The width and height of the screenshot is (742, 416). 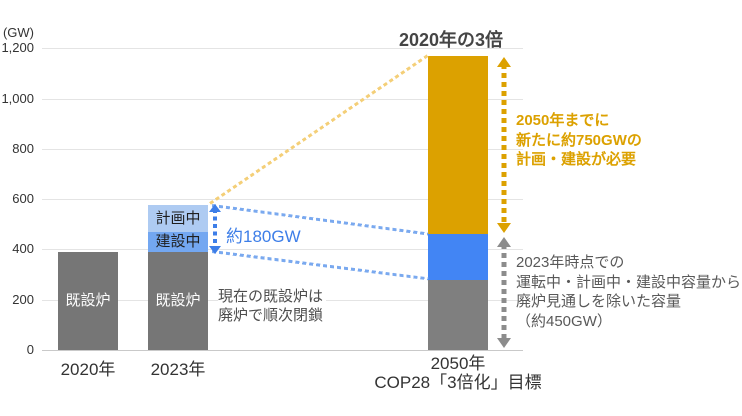 I want to click on x-axis-label-2020: 2020年, so click(x=88, y=369).